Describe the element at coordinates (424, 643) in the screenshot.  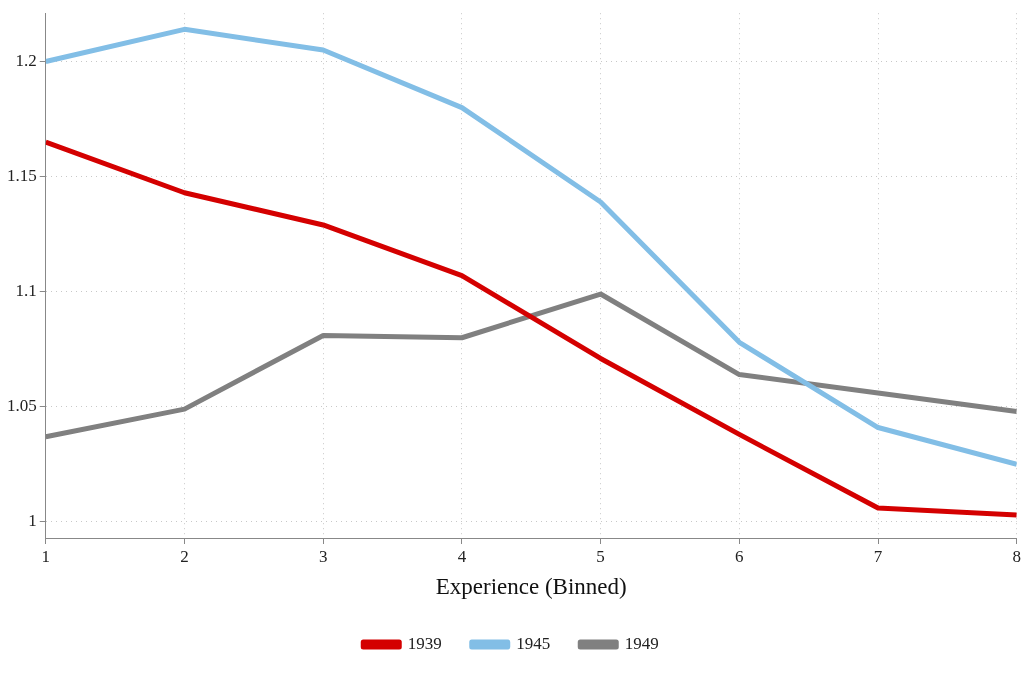
I see `legend-label: 1939` at that location.